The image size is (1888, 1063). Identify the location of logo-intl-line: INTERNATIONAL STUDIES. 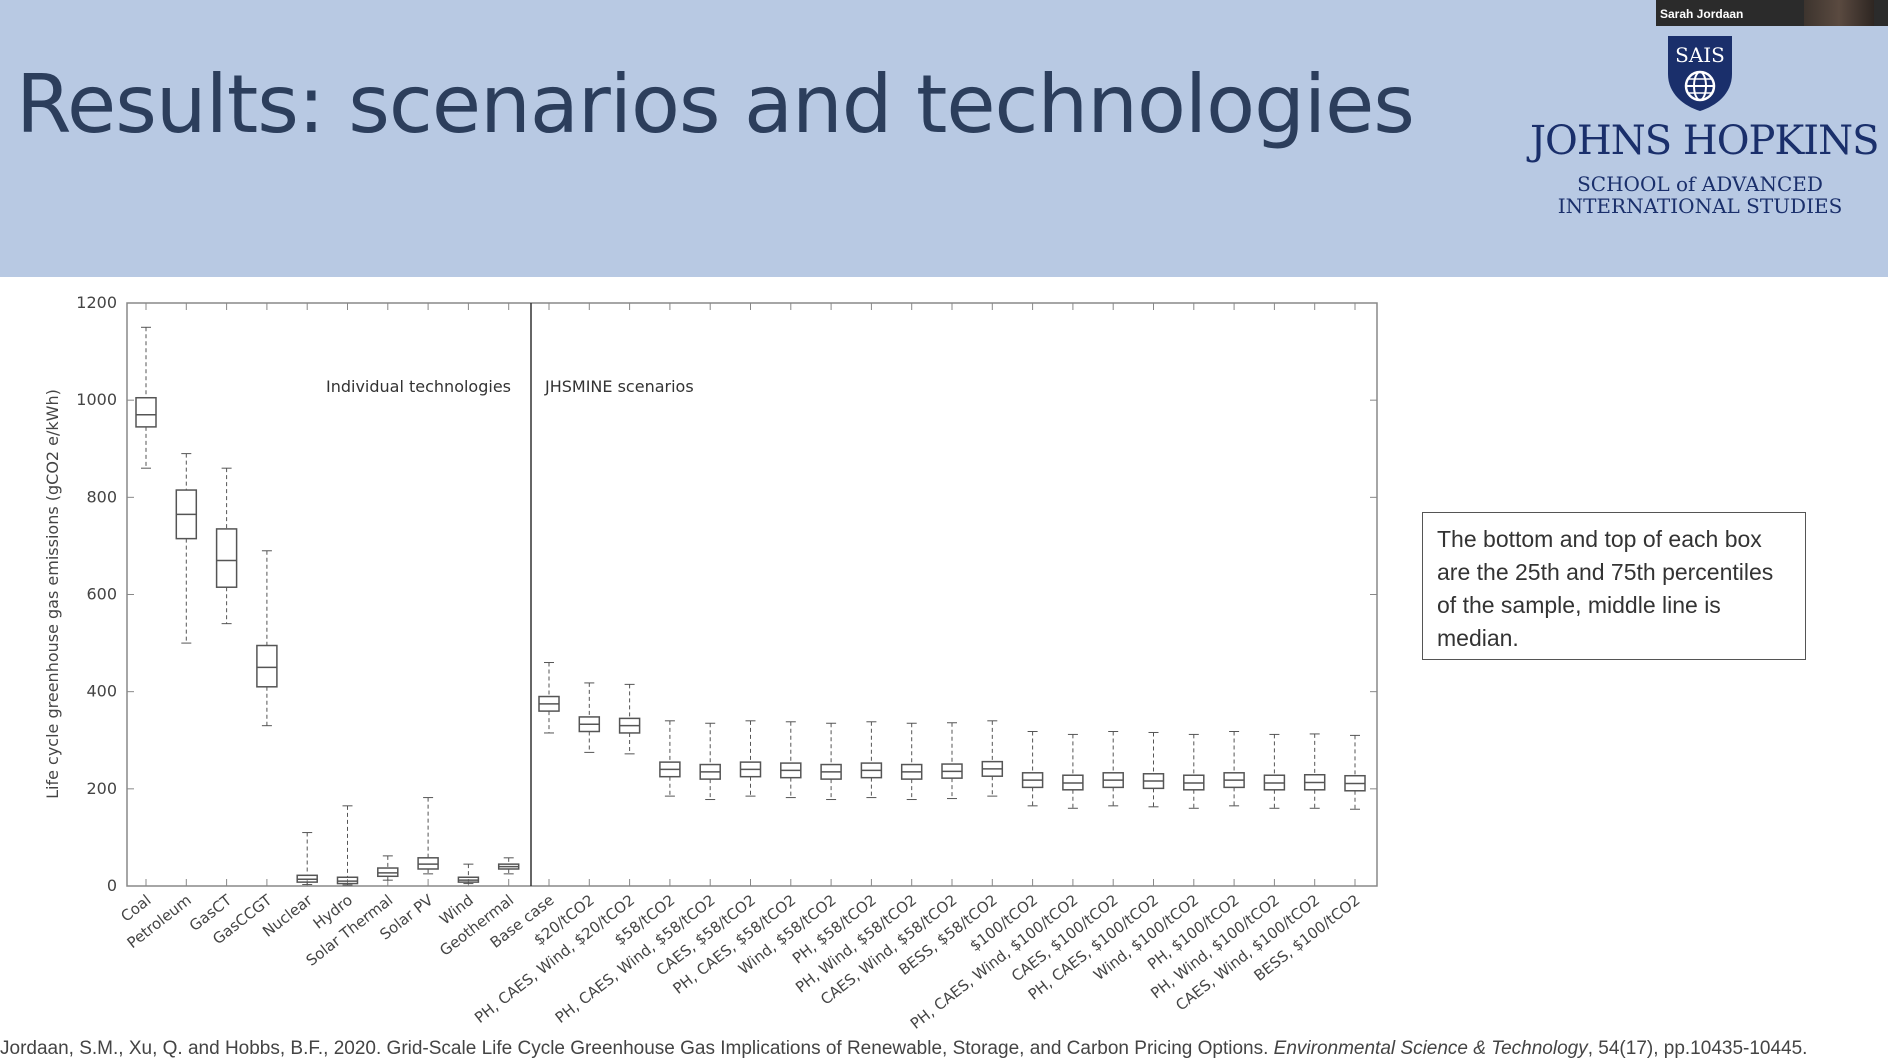
(1700, 206).